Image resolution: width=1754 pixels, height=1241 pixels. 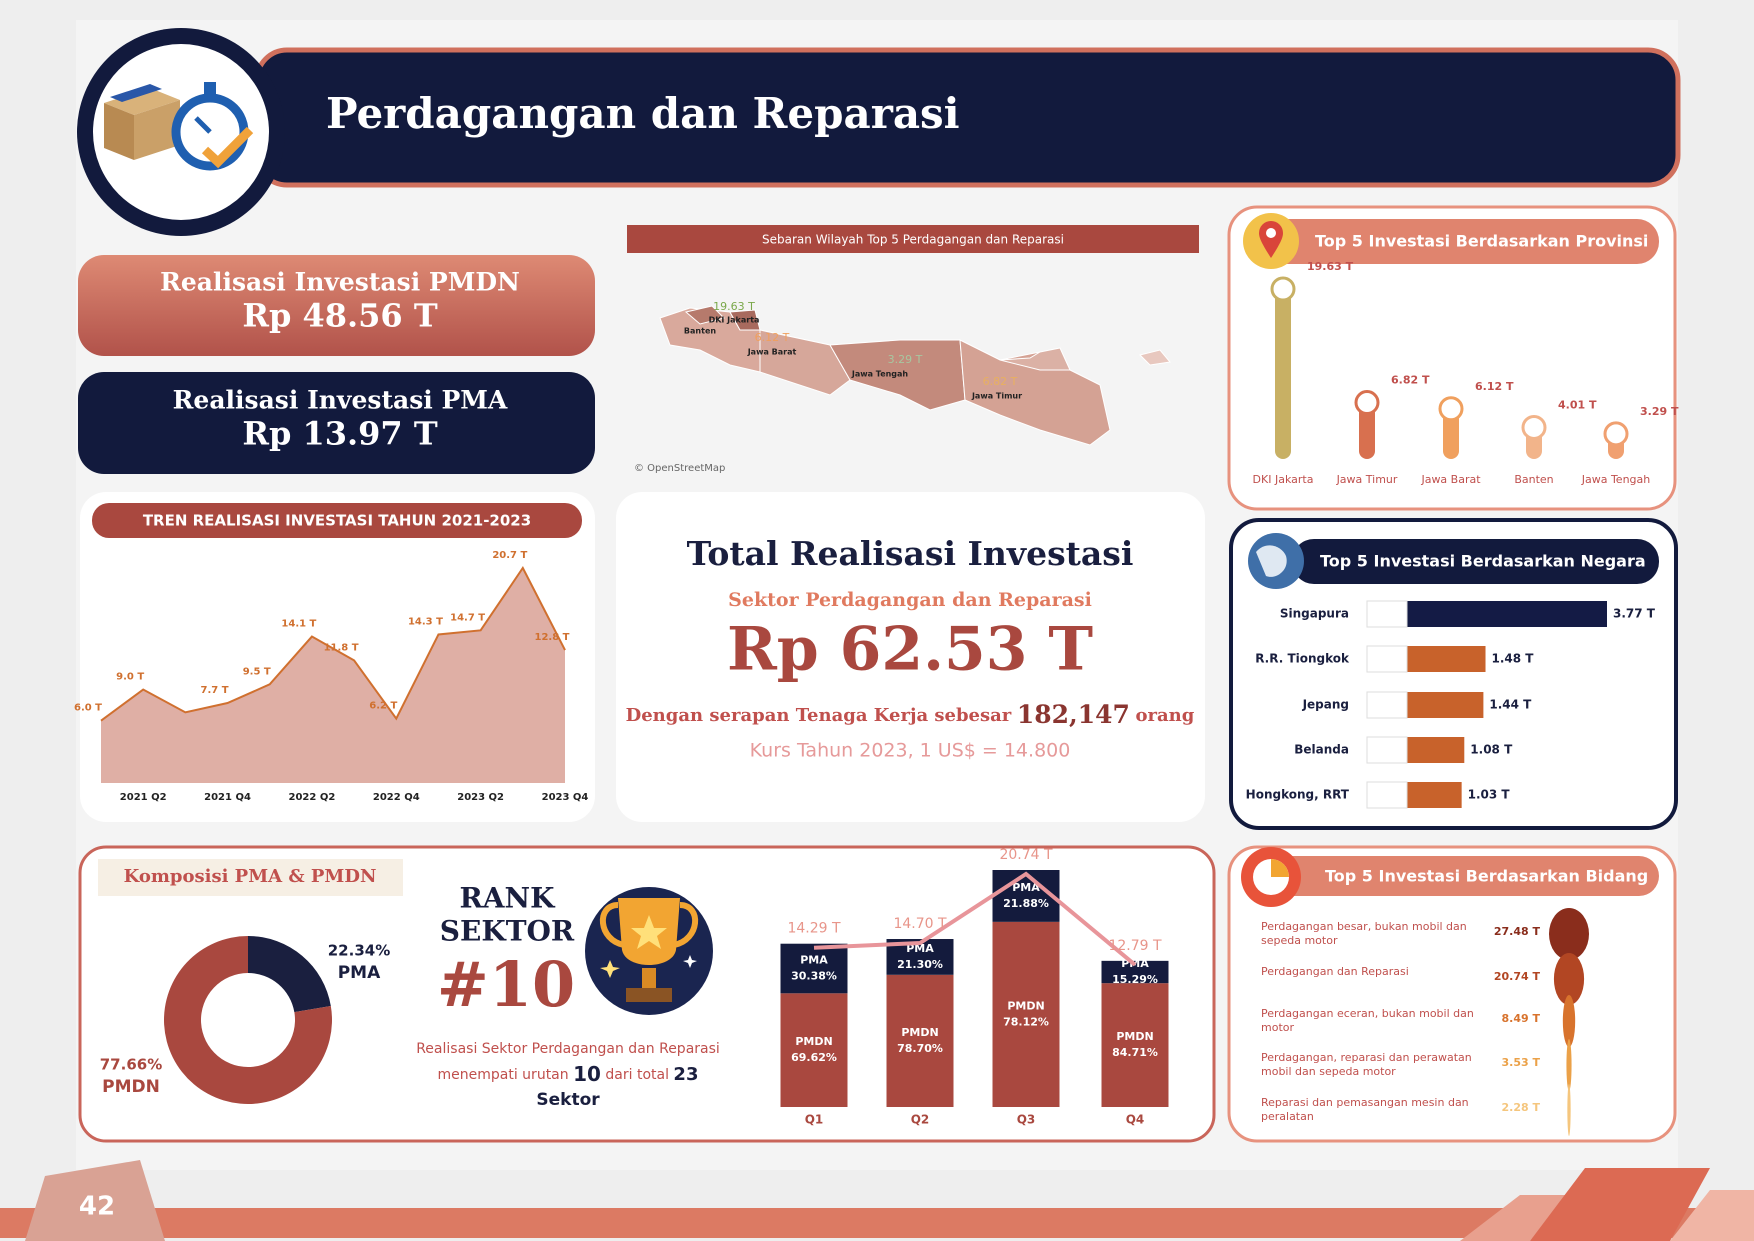 I want to click on x-tick-label: Banten, so click(x=1533, y=479).